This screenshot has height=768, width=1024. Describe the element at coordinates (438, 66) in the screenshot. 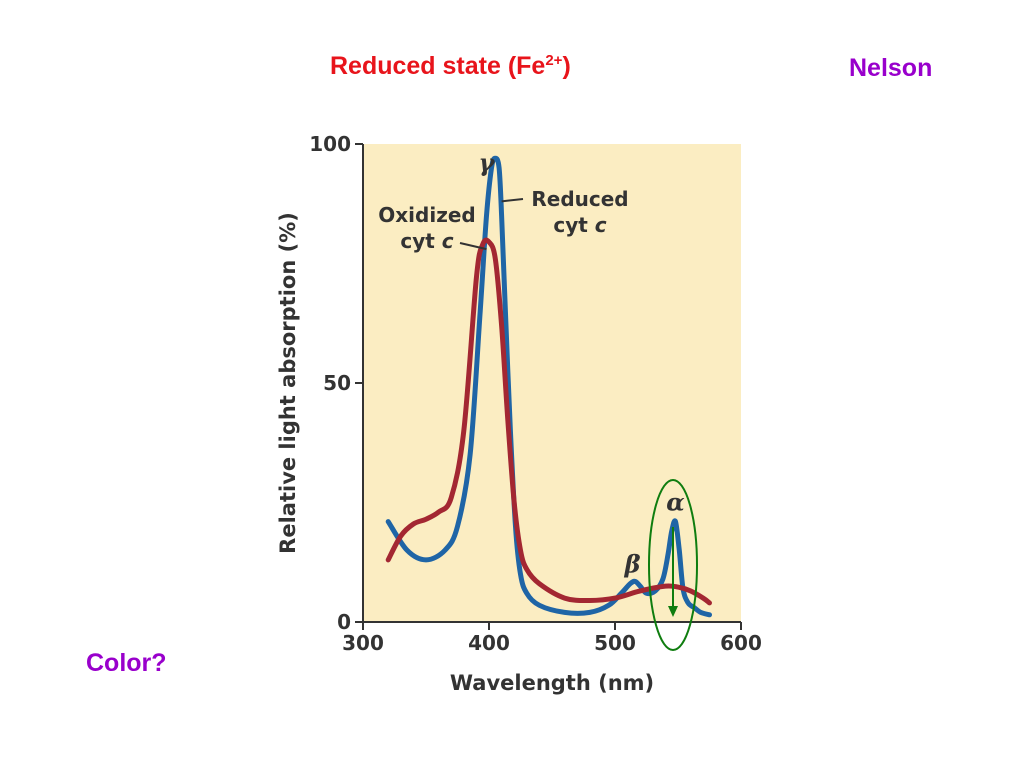

I see `title-main: Reduced state (Fe` at that location.